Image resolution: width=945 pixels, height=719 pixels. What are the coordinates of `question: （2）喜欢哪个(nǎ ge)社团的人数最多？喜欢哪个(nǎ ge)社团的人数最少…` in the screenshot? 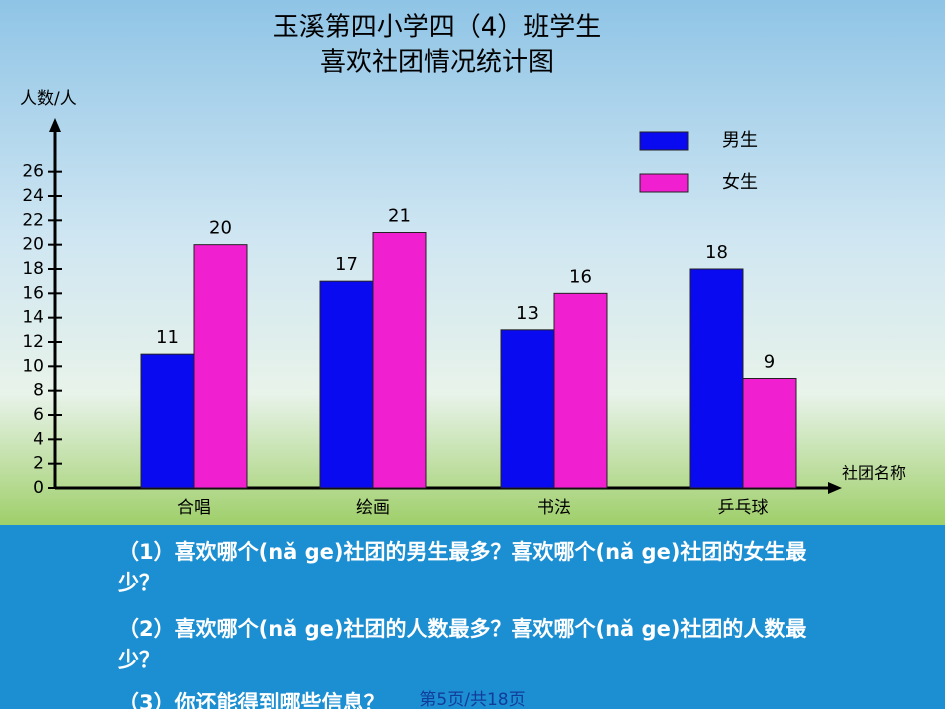 It's located at (462, 644).